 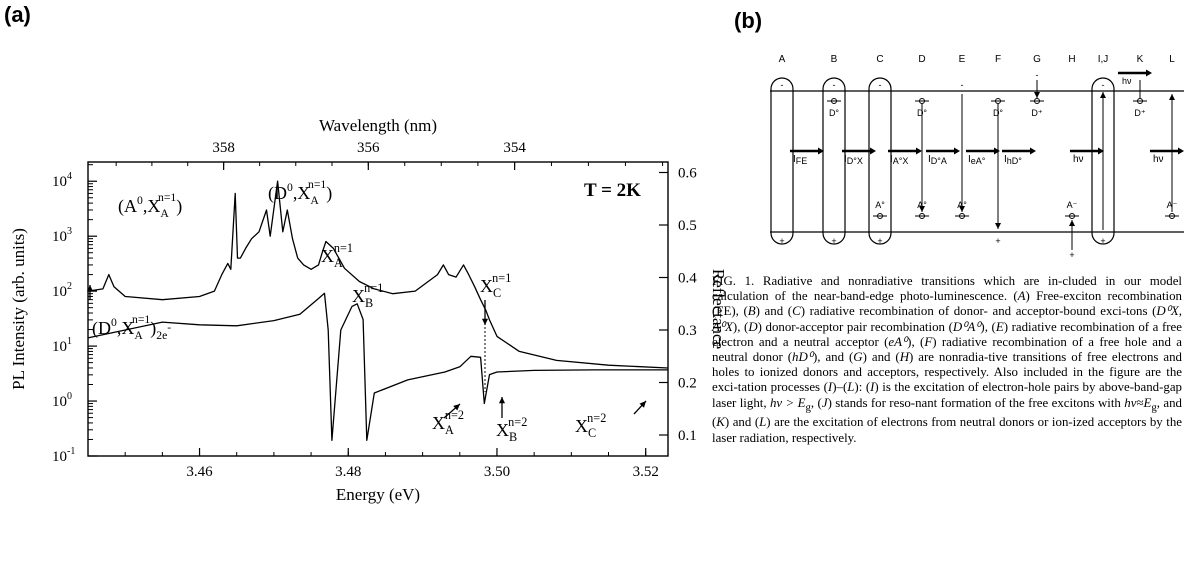 I want to click on label-ia0x: IA°X, so click(x=899, y=160).